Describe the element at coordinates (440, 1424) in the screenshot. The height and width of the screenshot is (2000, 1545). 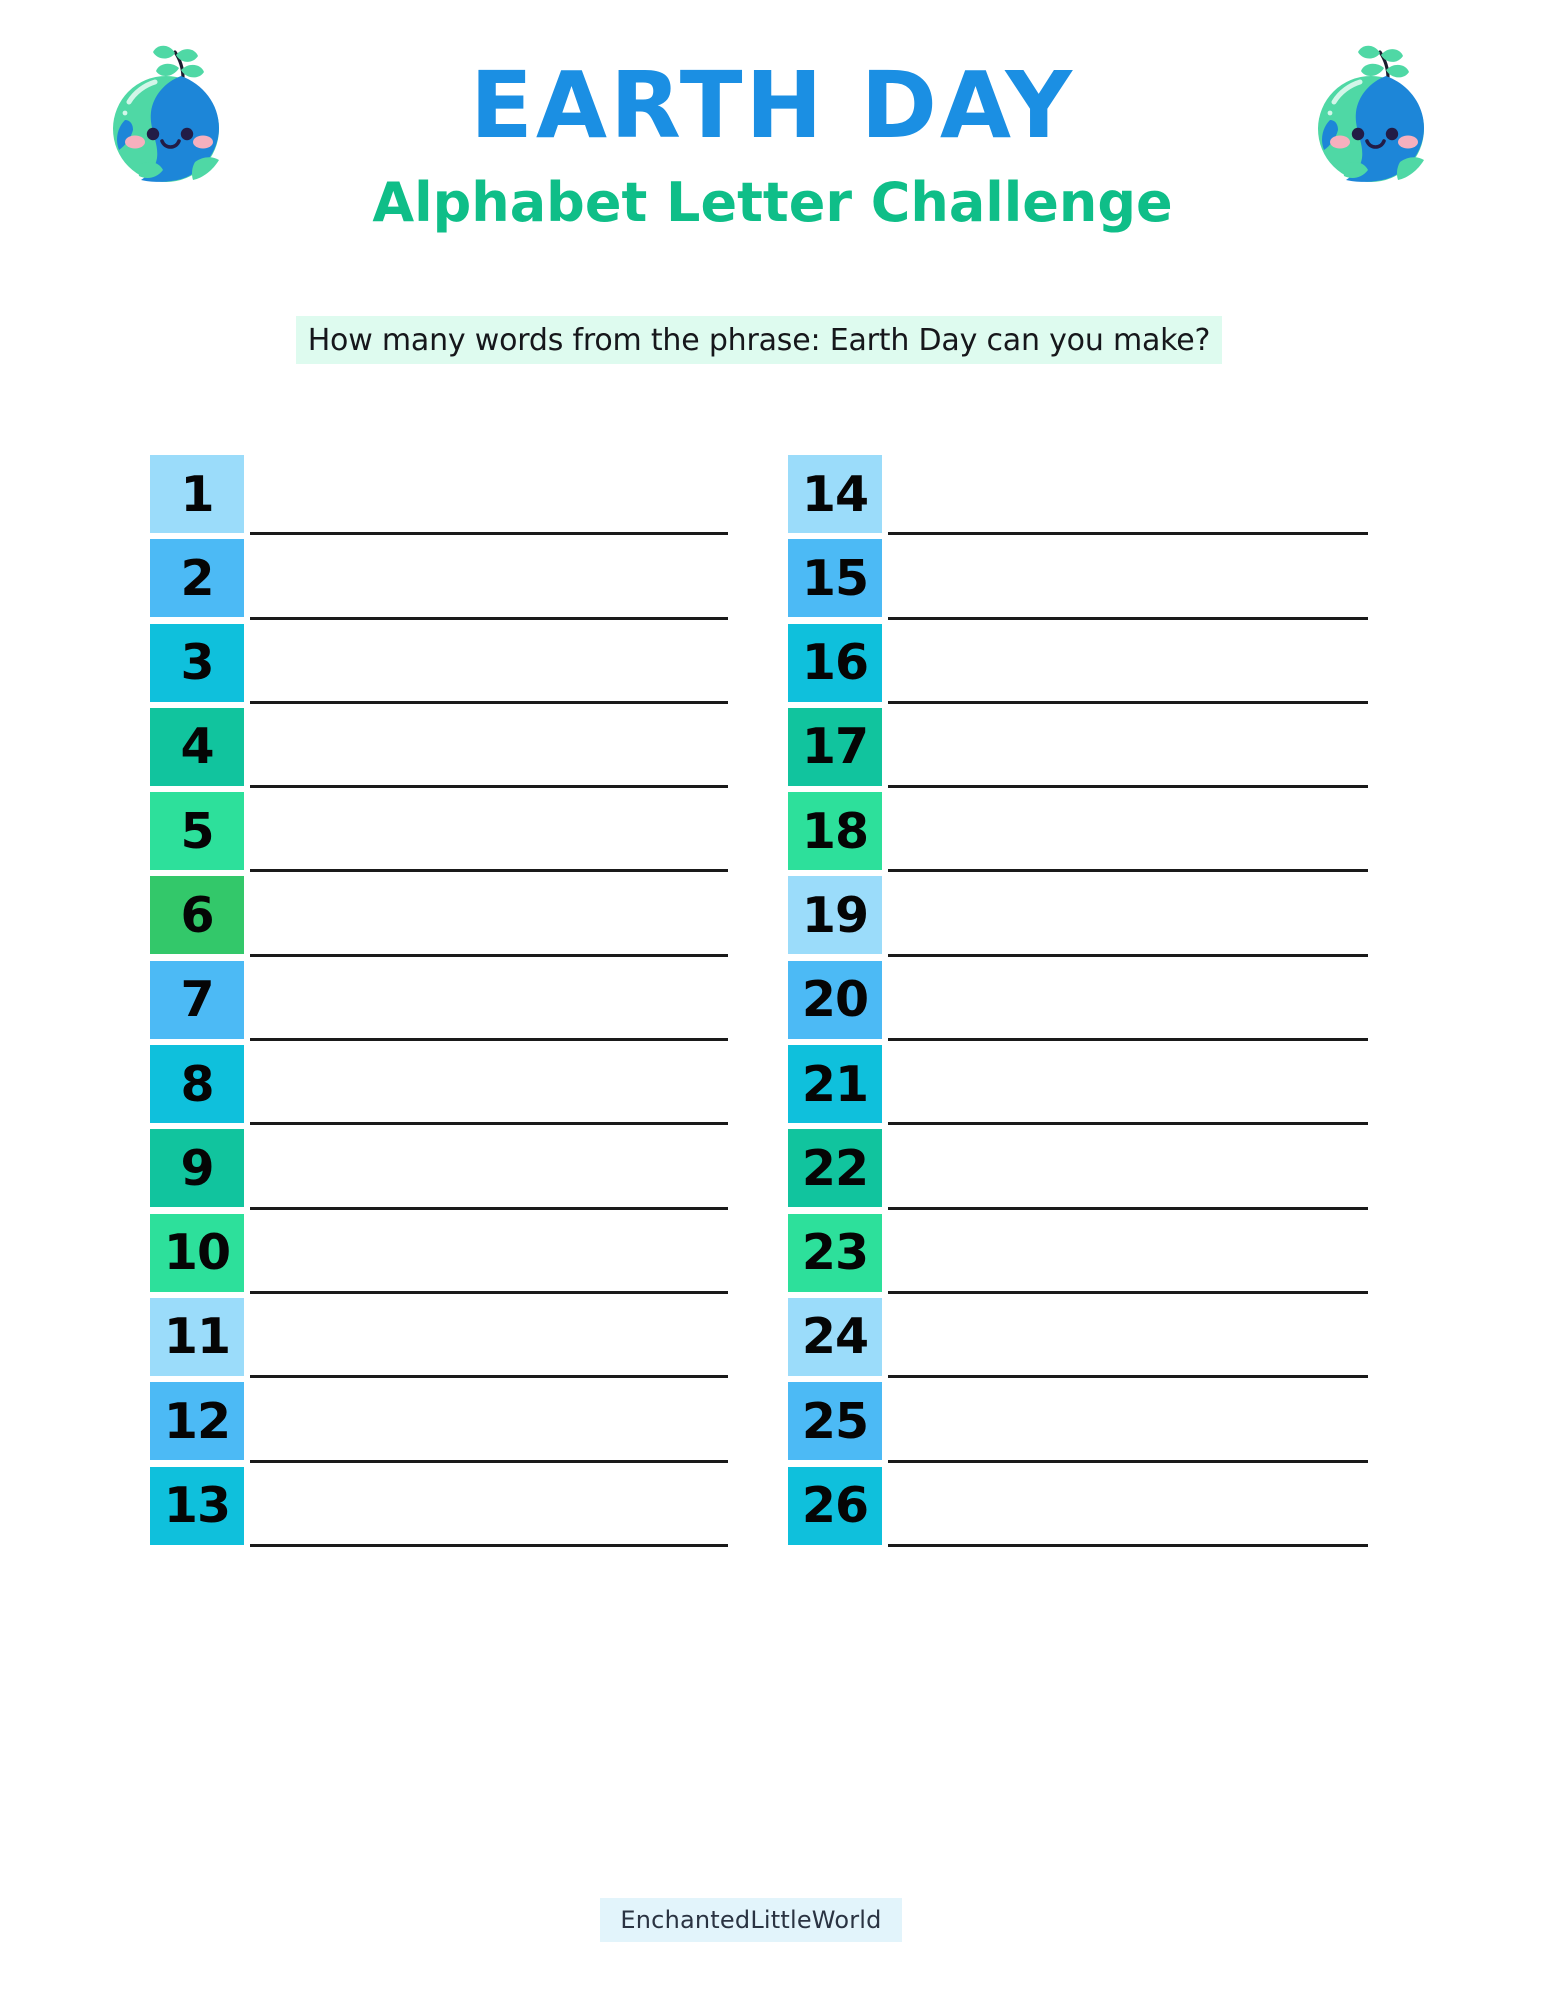
I see `answer-row: 12` at that location.